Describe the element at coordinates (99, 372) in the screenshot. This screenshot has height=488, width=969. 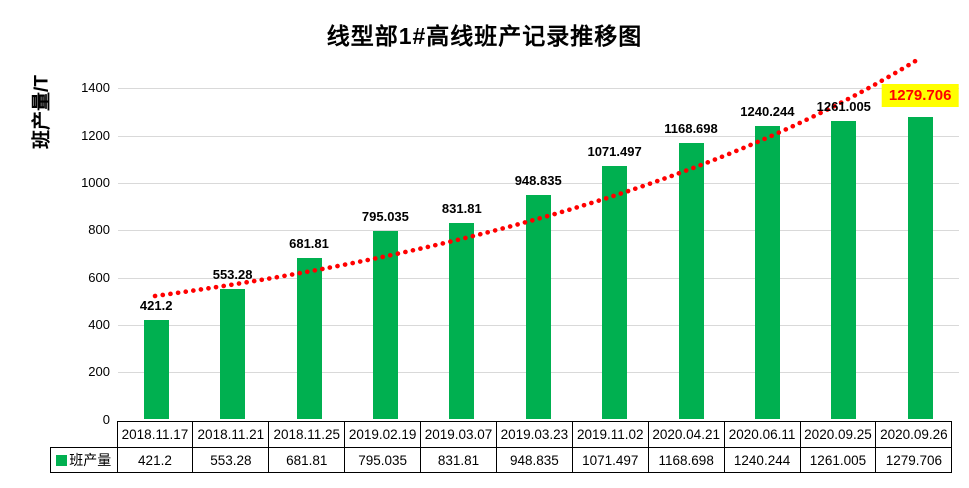
I see `y-tick-200: 200` at that location.